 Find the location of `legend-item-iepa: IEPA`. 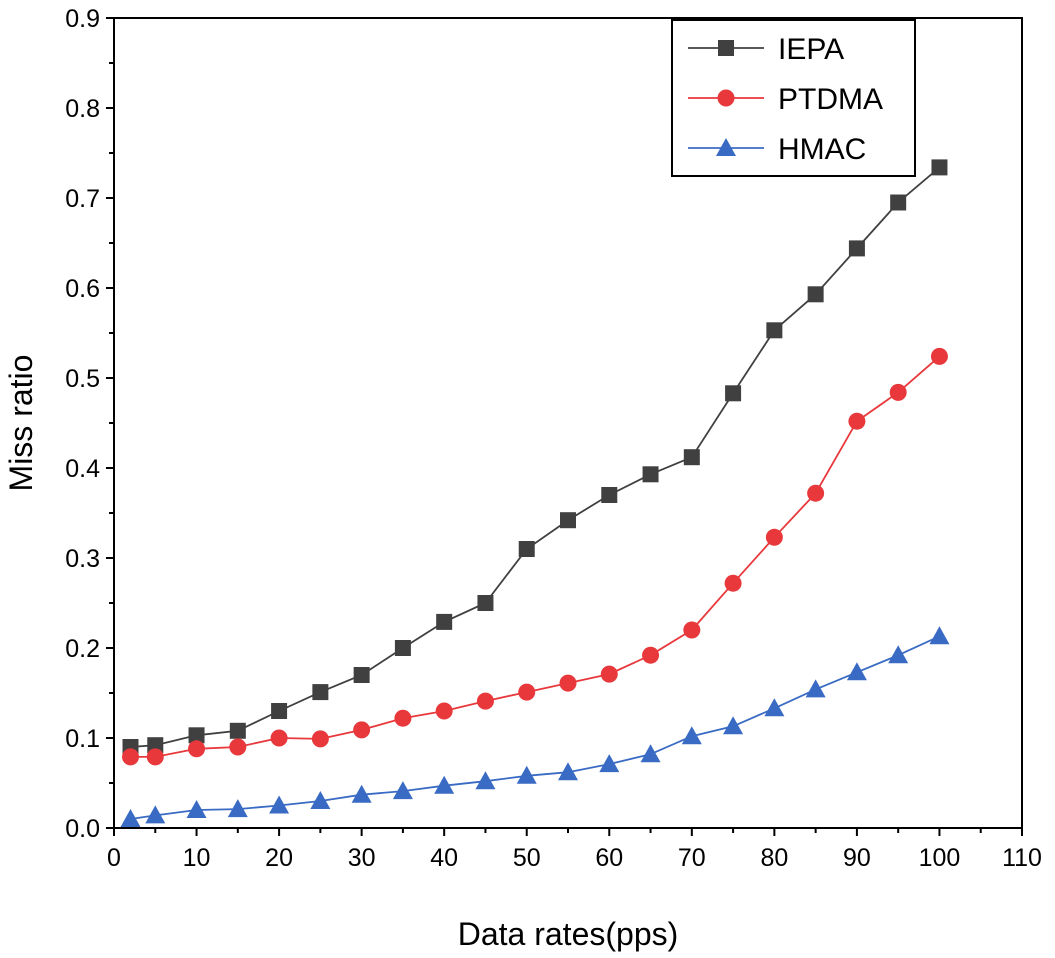

legend-item-iepa: IEPA is located at coordinates (766, 49).